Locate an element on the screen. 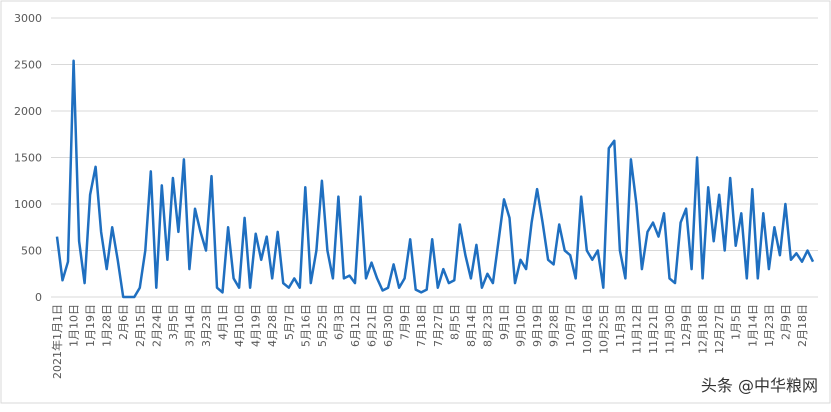 Image resolution: width=831 pixels, height=412 pixels. x-tick-label: 3月14日 is located at coordinates (189, 325).